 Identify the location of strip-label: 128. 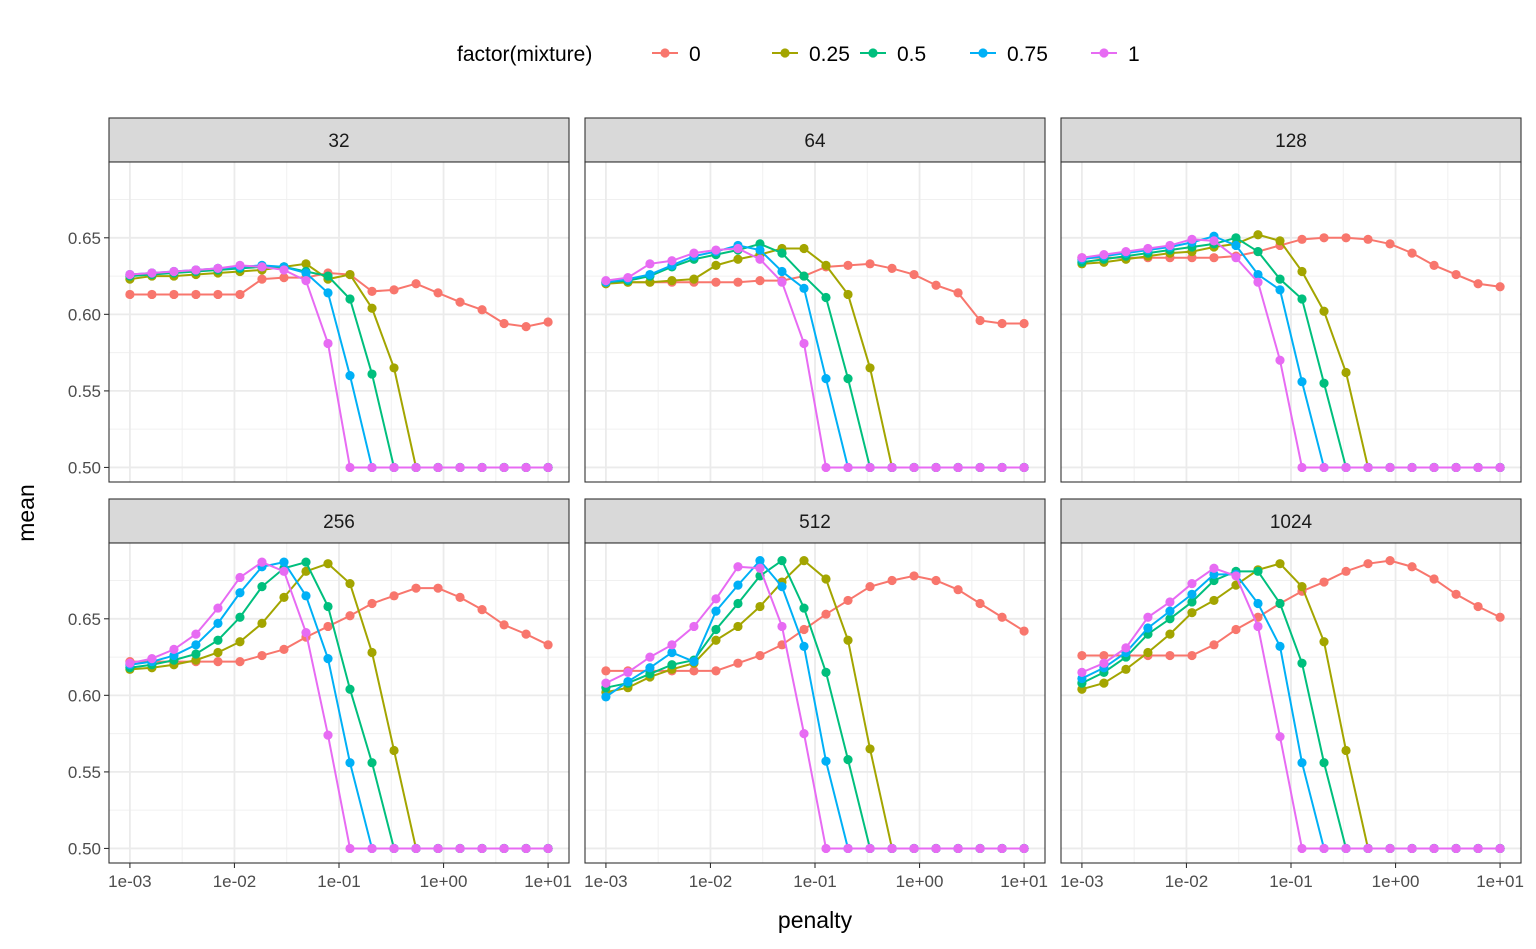
(1291, 141).